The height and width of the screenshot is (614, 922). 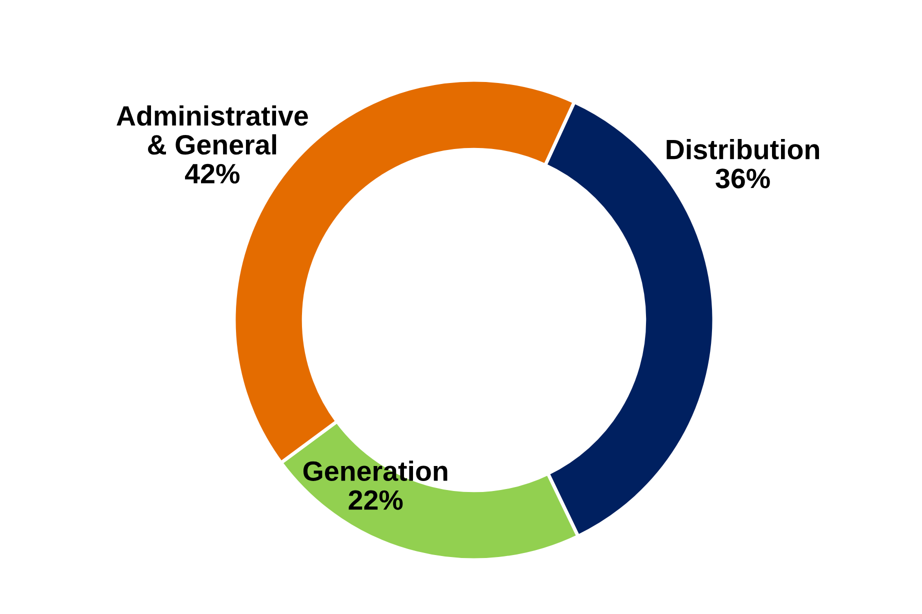 I want to click on slice-label: Administrative & General, so click(x=212, y=130).